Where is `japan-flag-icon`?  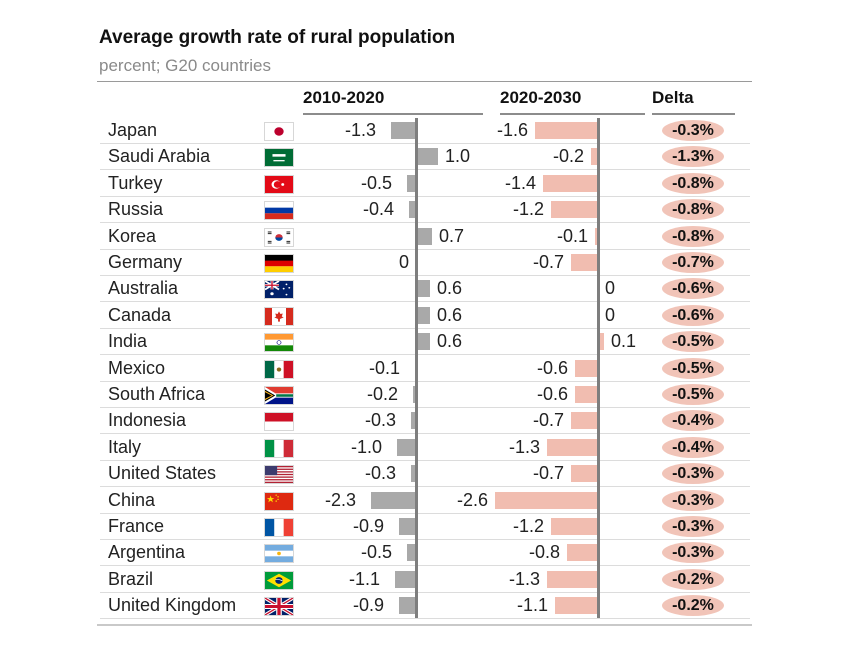
japan-flag-icon is located at coordinates (279, 131).